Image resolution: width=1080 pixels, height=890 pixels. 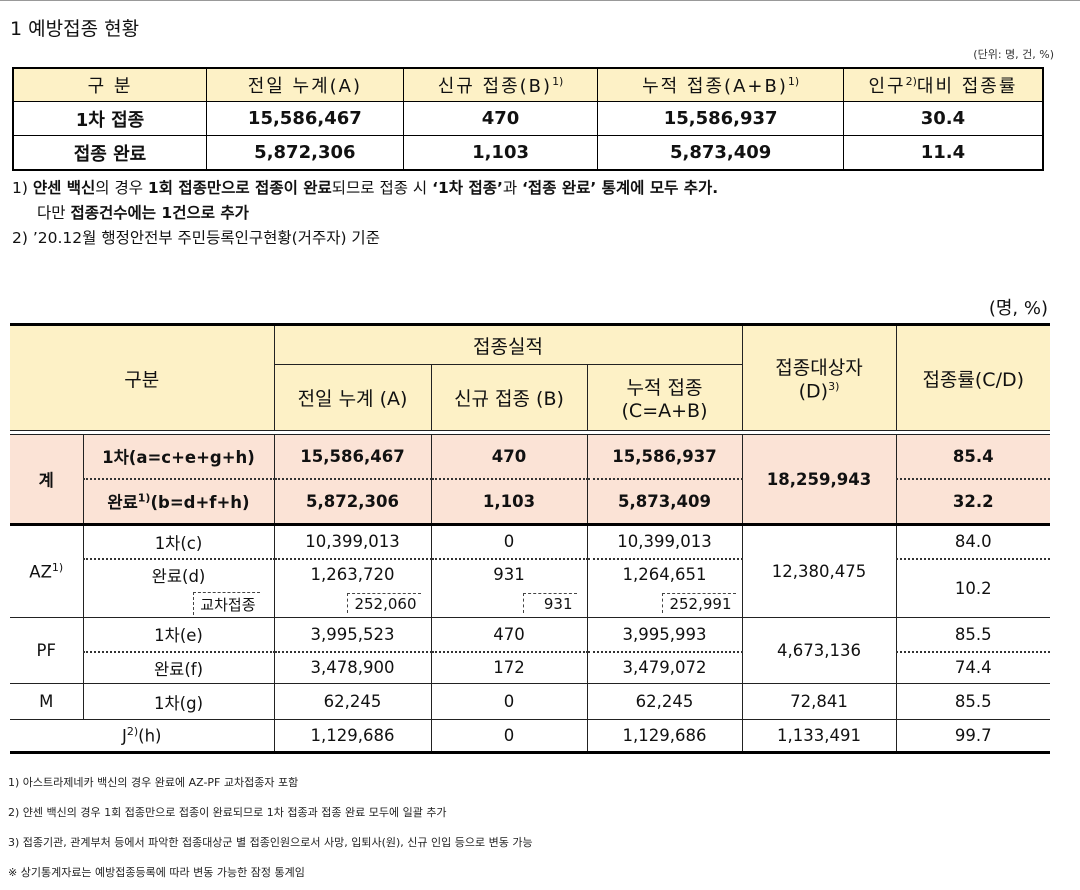 I want to click on total-label: 계, so click(x=47, y=480).